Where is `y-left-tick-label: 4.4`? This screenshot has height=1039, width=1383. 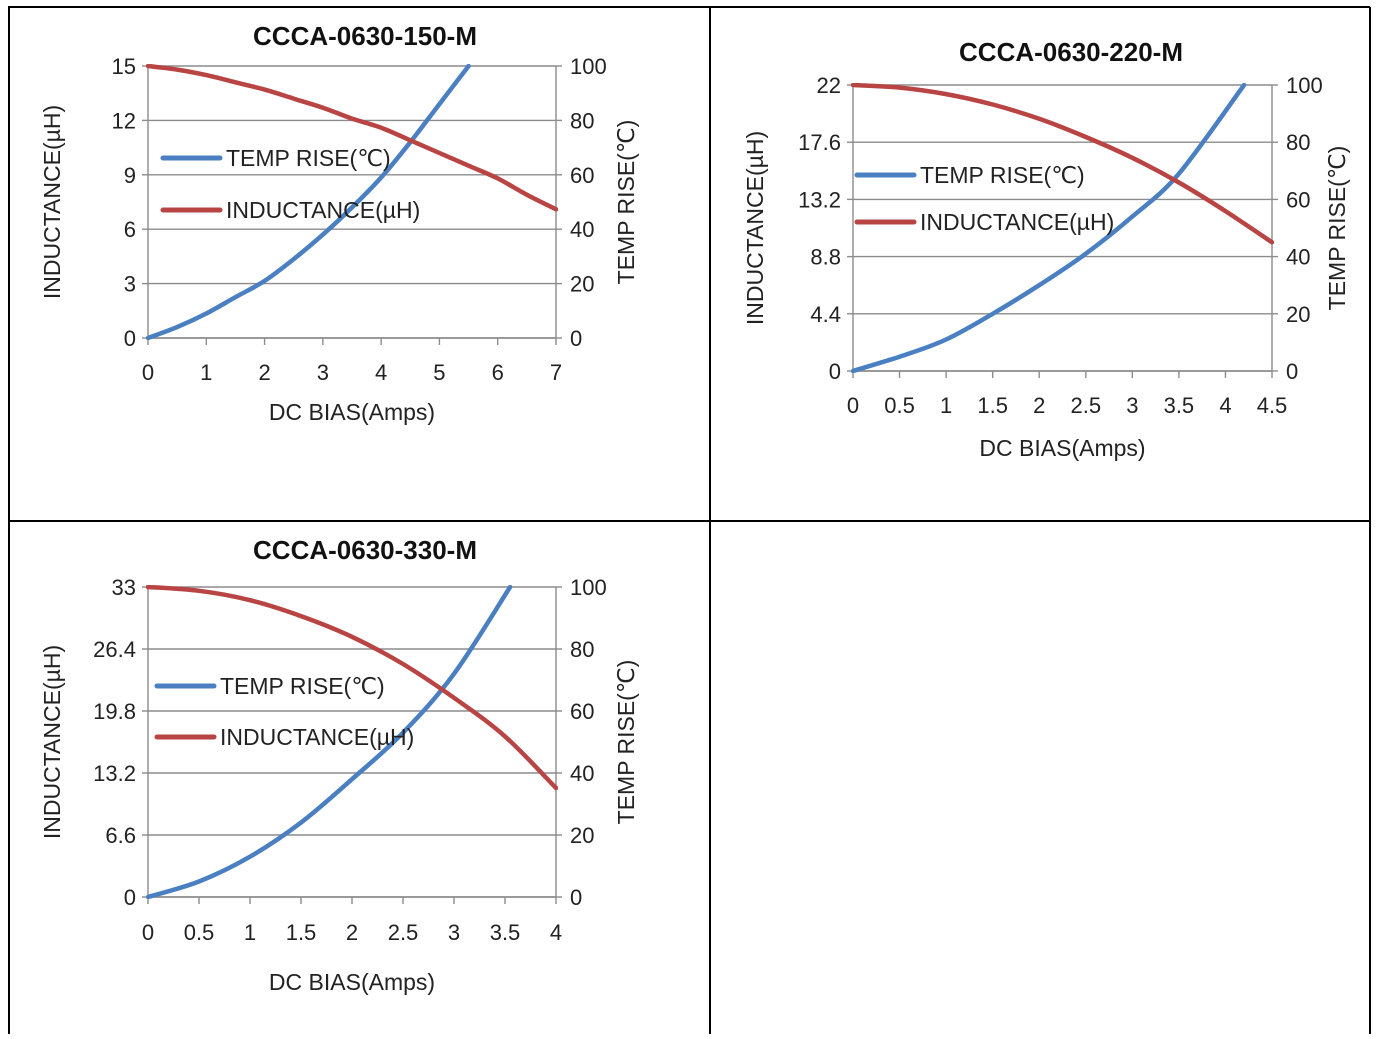 y-left-tick-label: 4.4 is located at coordinates (825, 314).